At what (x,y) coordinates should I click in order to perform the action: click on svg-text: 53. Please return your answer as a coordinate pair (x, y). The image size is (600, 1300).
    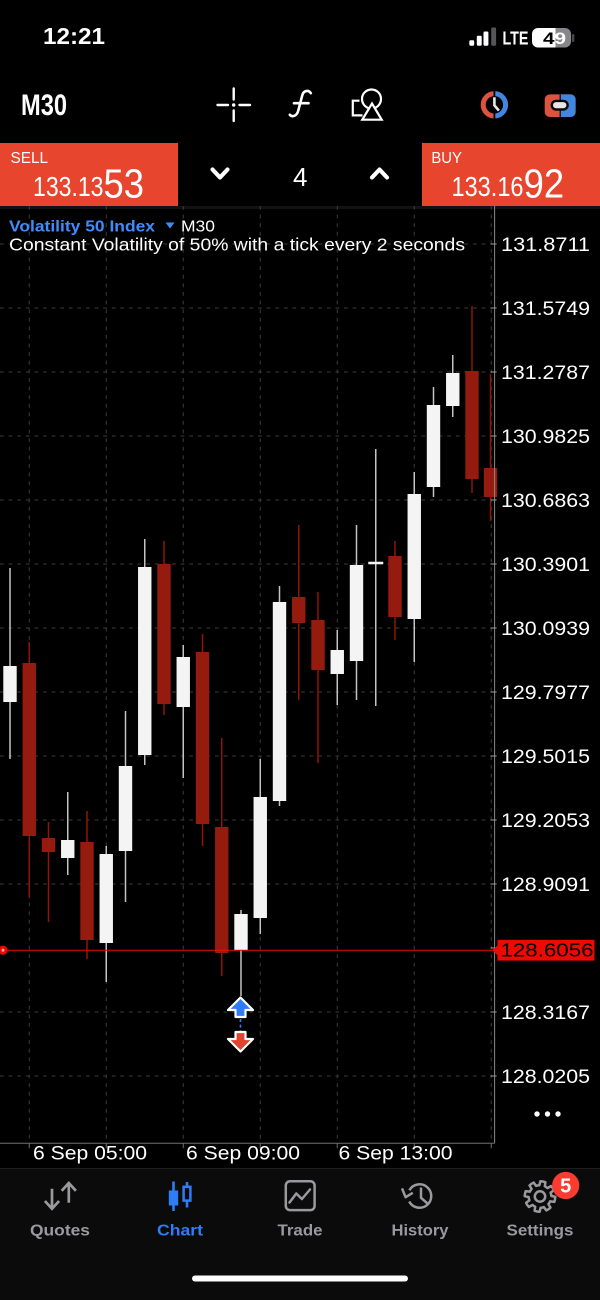
    Looking at the image, I should click on (124, 184).